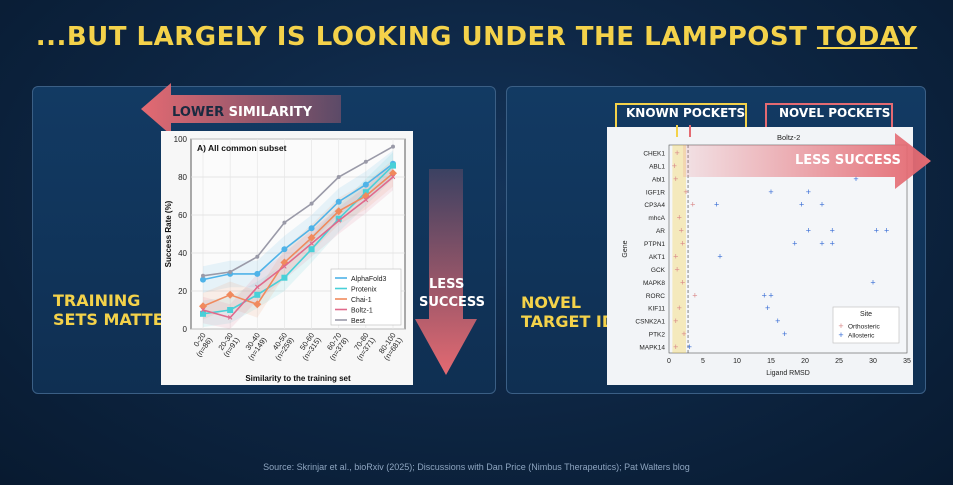  I want to click on less-success-right-arrow, so click(807, 161).